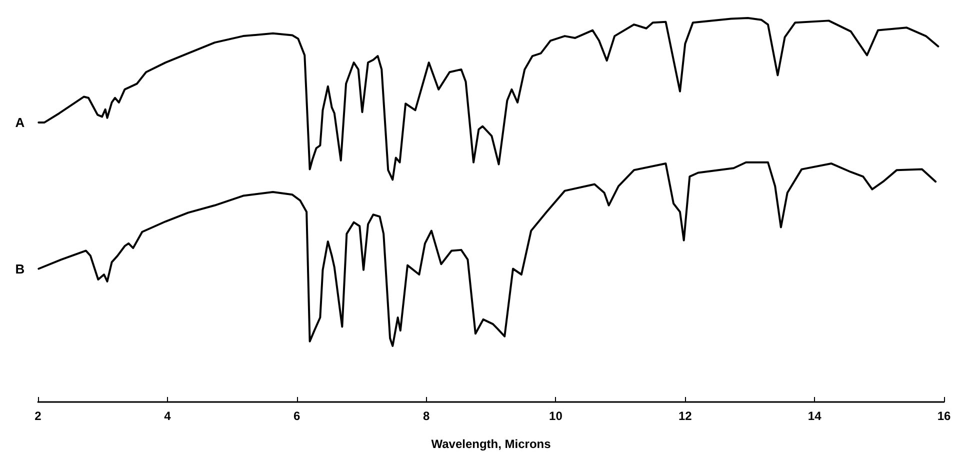 The height and width of the screenshot is (470, 970). Describe the element at coordinates (38, 416) in the screenshot. I see `x-tick-label: 2` at that location.